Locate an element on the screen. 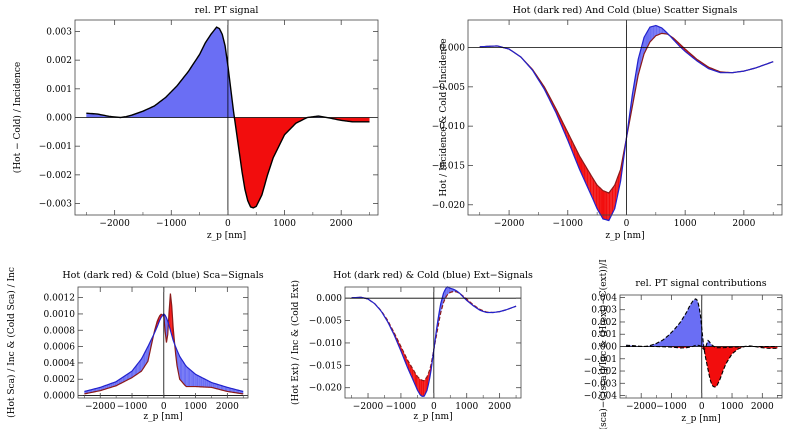 This screenshot has height=429, width=800. p2-xlabel: z_p [nm] is located at coordinates (624, 236).